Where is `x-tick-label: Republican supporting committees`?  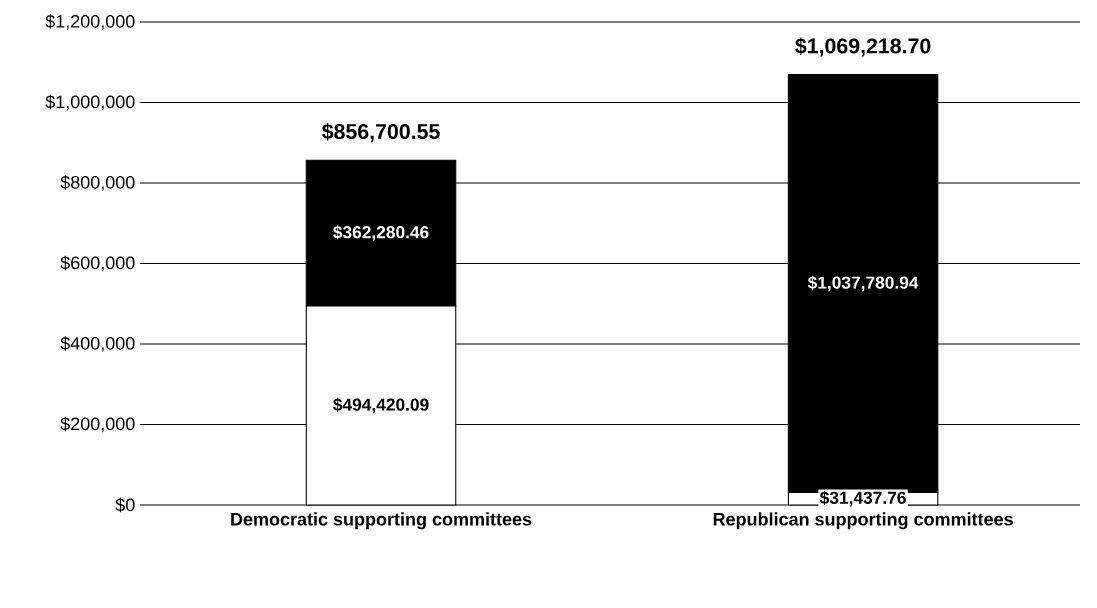 x-tick-label: Republican supporting committees is located at coordinates (863, 521).